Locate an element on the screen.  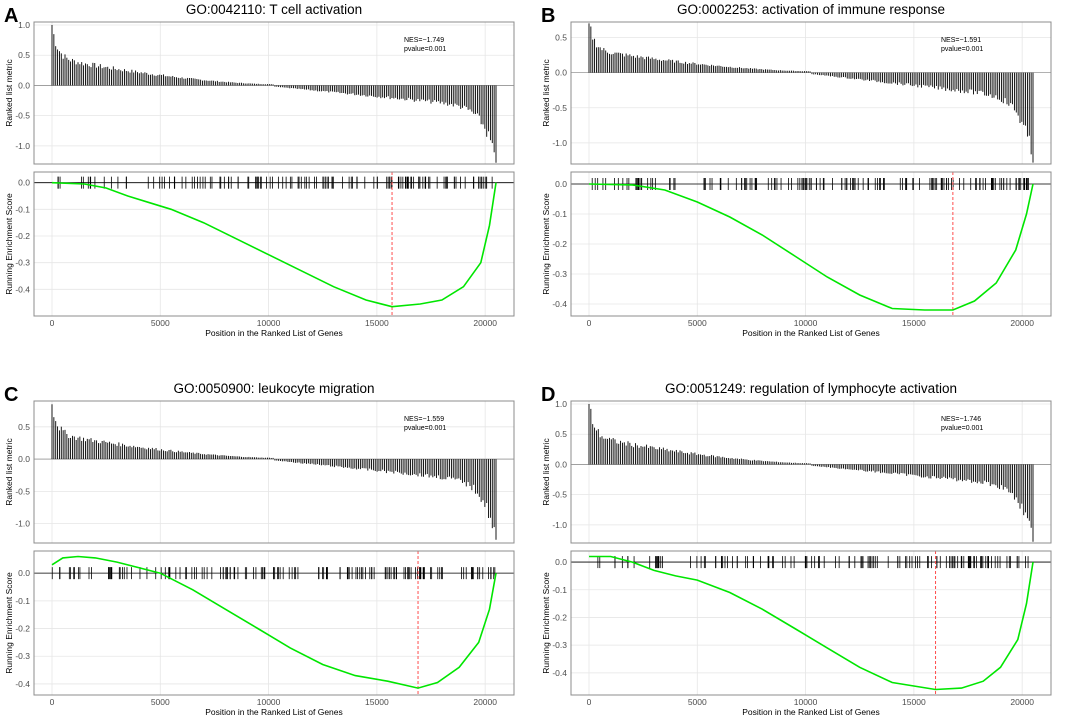
panel-letter: B is located at coordinates (548, 16).